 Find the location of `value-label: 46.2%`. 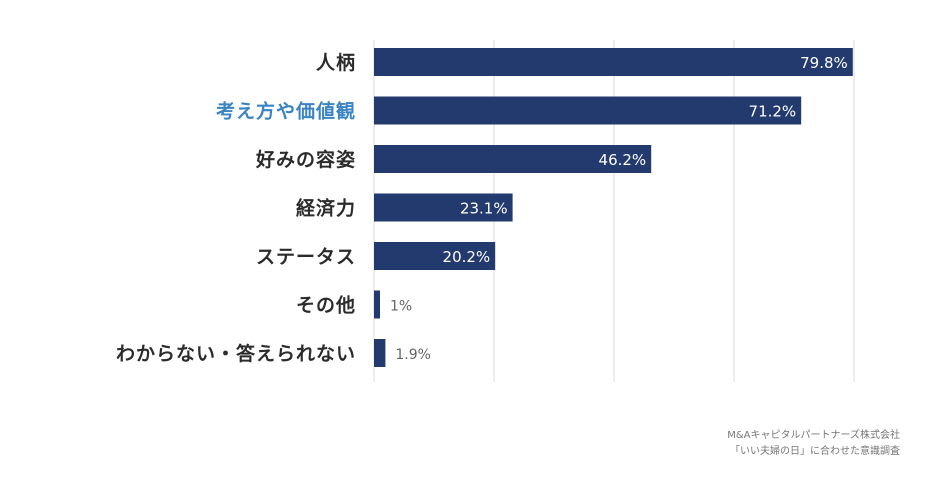

value-label: 46.2% is located at coordinates (623, 160).